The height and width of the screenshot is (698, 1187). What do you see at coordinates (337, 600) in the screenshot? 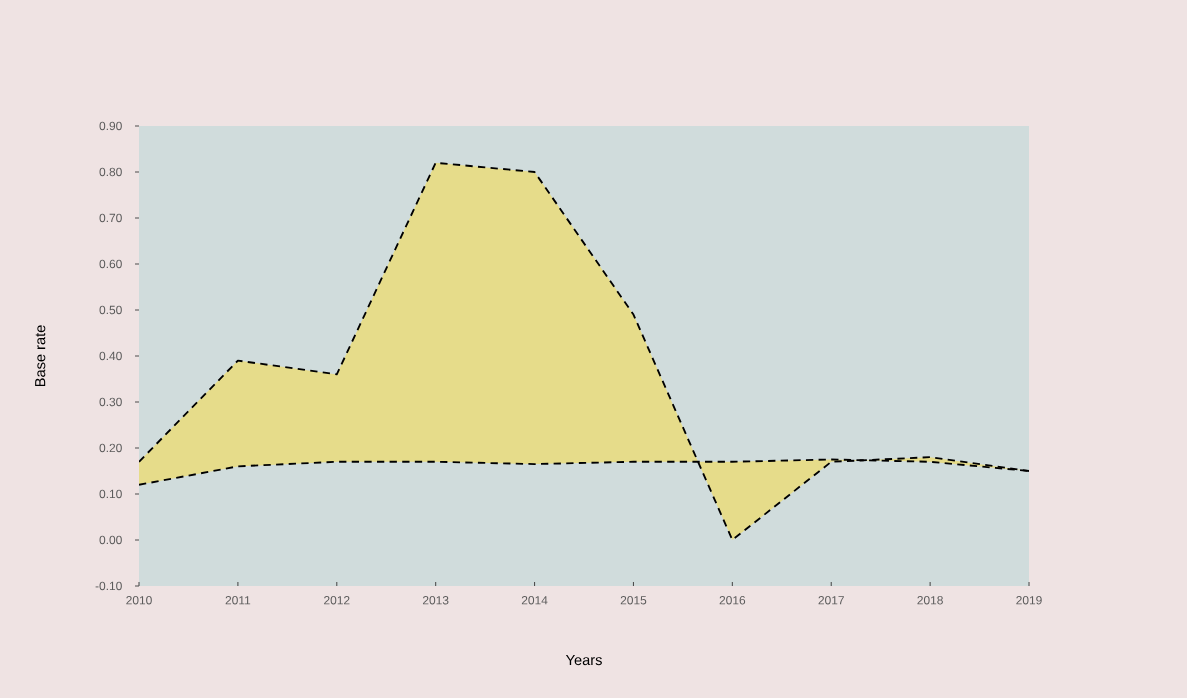
I see `x-tick-label: 2012` at bounding box center [337, 600].